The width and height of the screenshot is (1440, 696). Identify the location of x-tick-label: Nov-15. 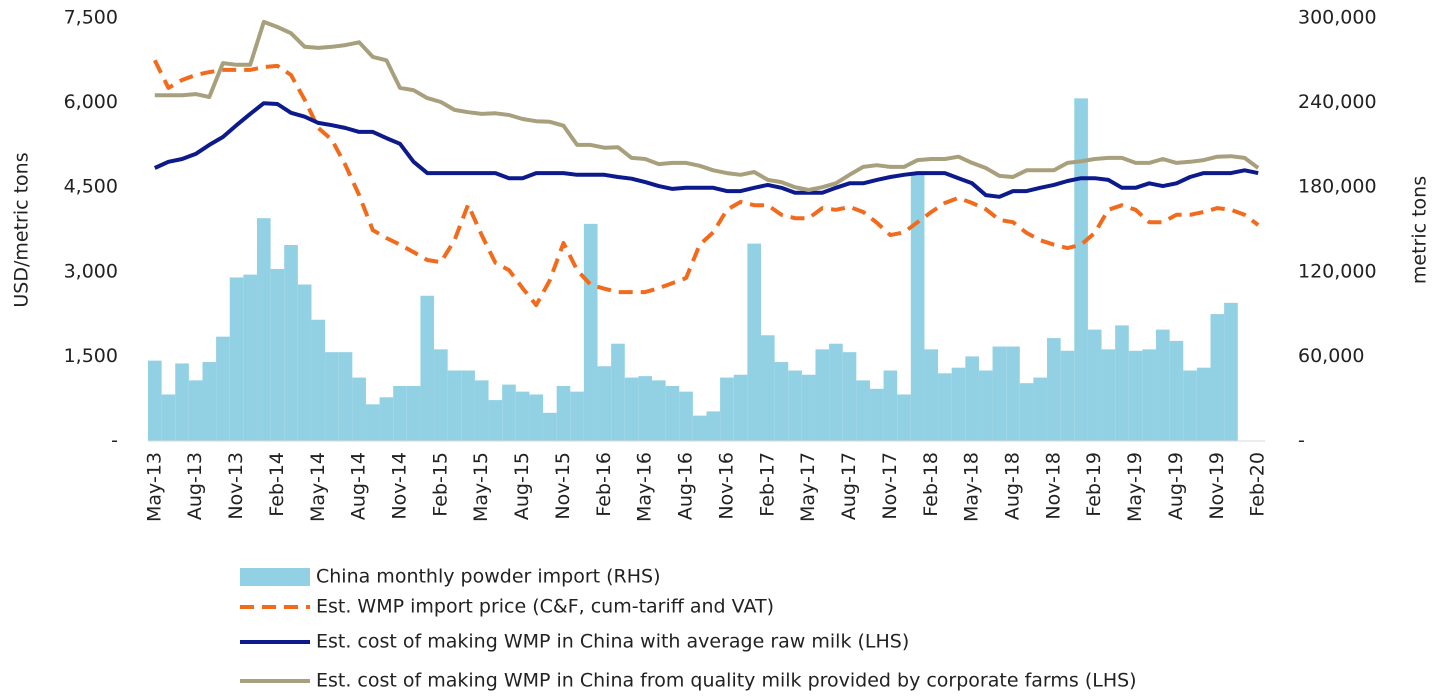
(563, 486).